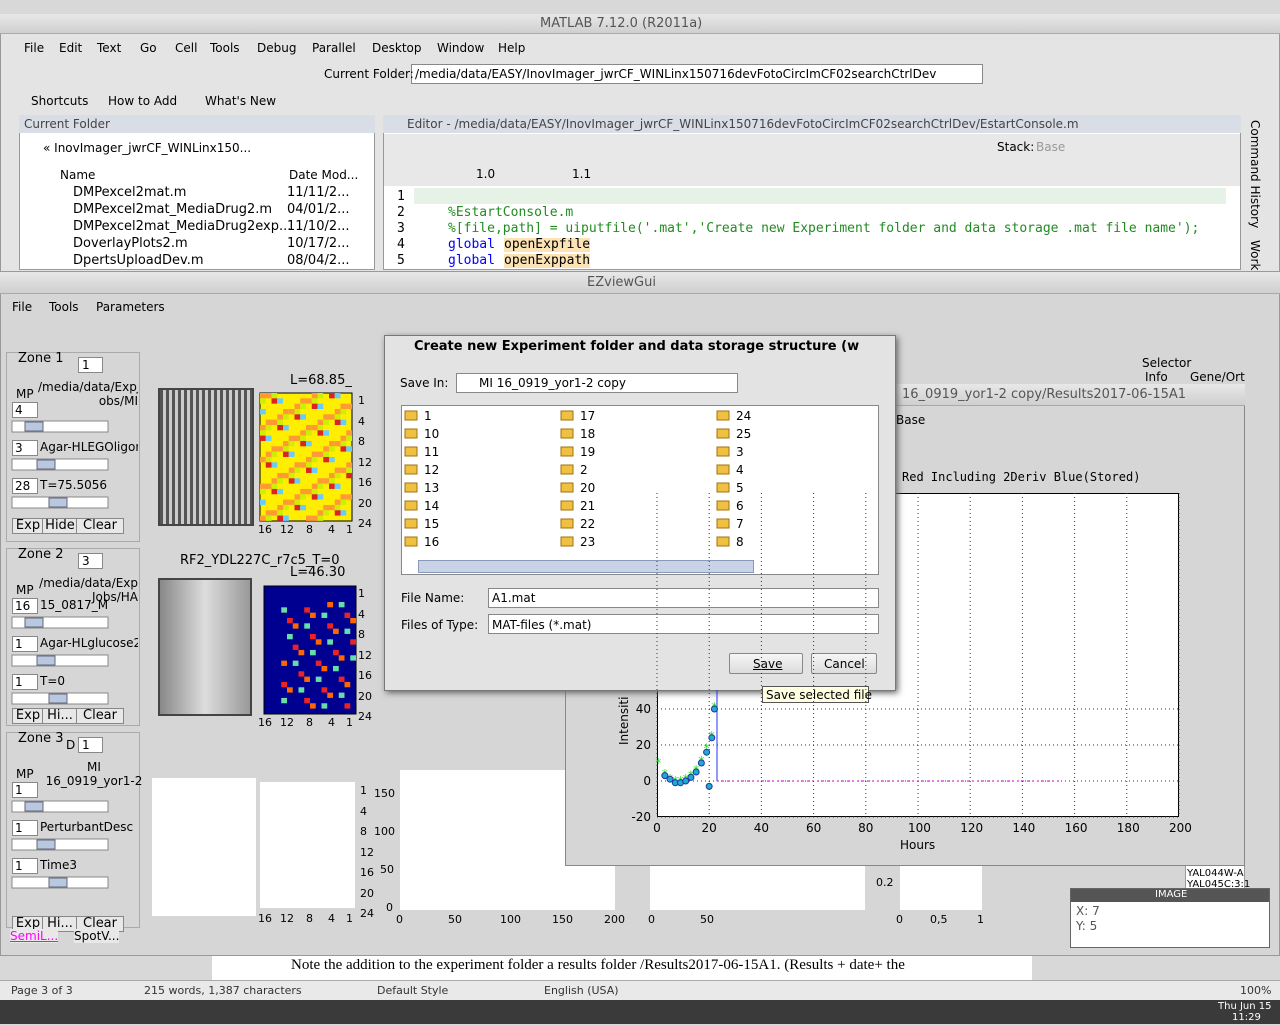  What do you see at coordinates (740, 452) in the screenshot?
I see `folder-name: 3` at bounding box center [740, 452].